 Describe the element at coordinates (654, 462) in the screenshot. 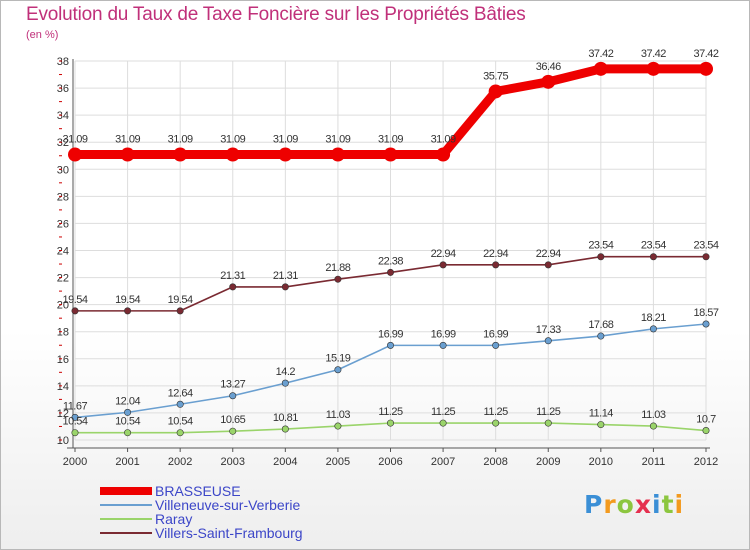

I see `x-tick-label: 2011` at that location.